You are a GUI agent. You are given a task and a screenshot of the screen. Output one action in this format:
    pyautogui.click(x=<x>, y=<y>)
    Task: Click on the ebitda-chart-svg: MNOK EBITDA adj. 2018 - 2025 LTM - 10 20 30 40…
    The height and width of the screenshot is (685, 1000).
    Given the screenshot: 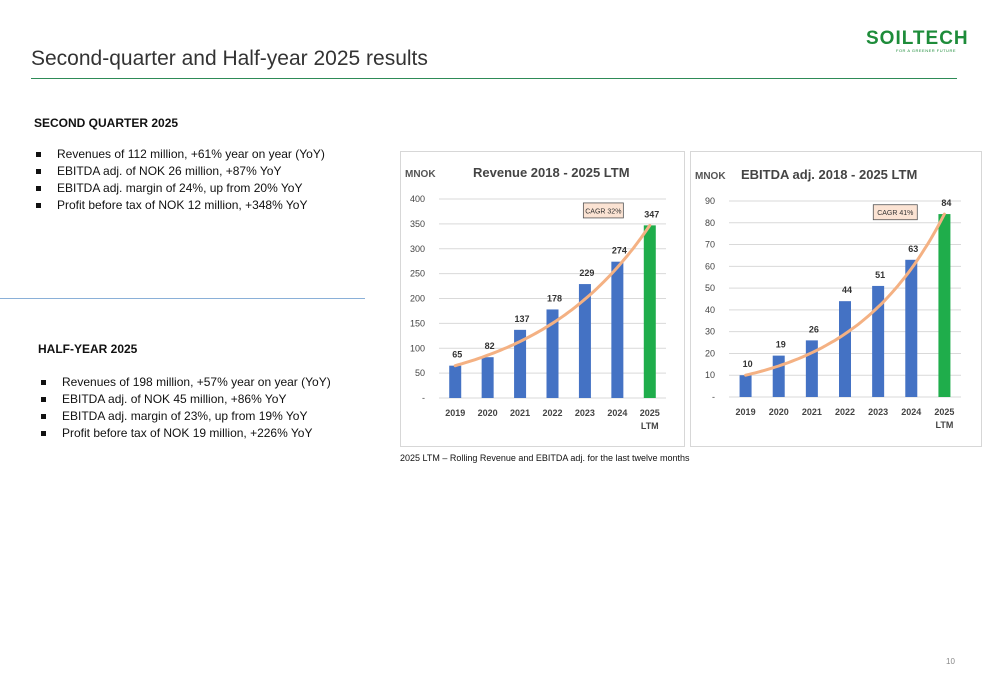 What is the action you would take?
    pyautogui.click(x=828, y=298)
    